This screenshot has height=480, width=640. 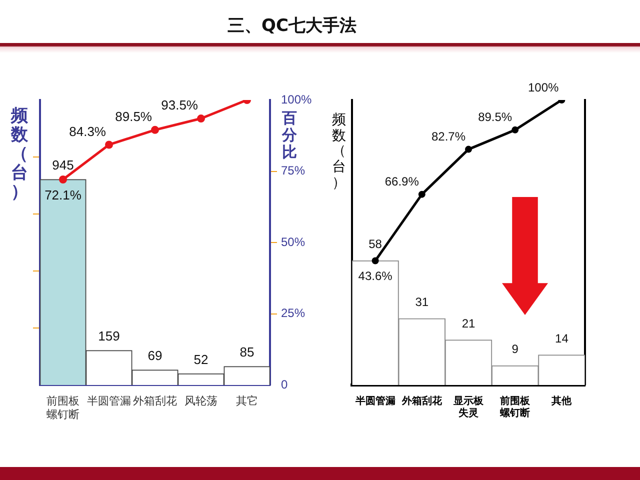 What do you see at coordinates (87, 131) in the screenshot?
I see `data-label: 84.3%` at bounding box center [87, 131].